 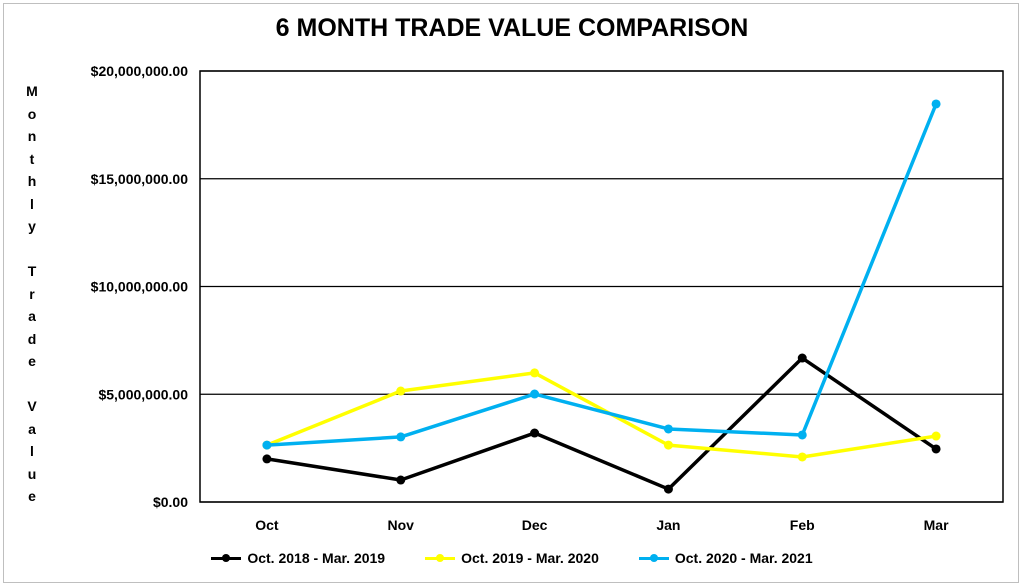 What do you see at coordinates (32, 406) in the screenshot?
I see `y-axis-label-letter: V` at bounding box center [32, 406].